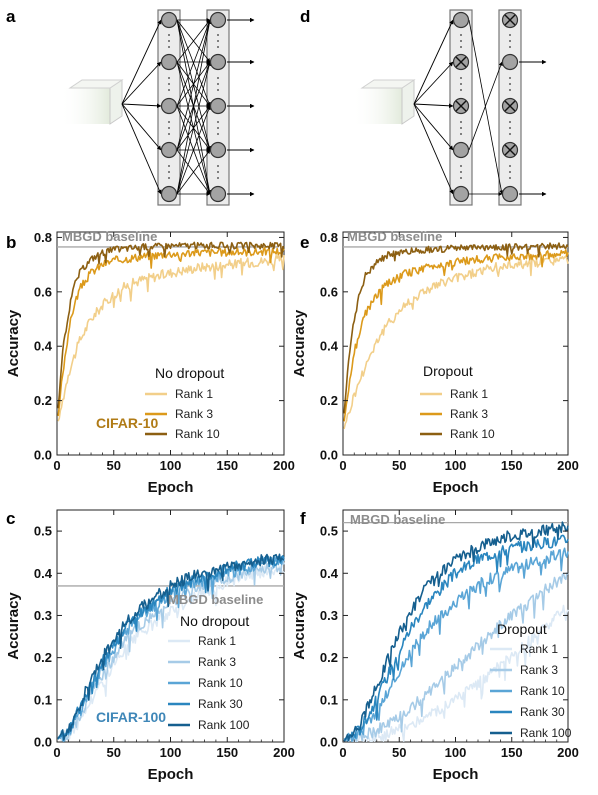 The image size is (598, 795). Describe the element at coordinates (43, 699) in the screenshot. I see `y-tick-label: 0.1` at that location.